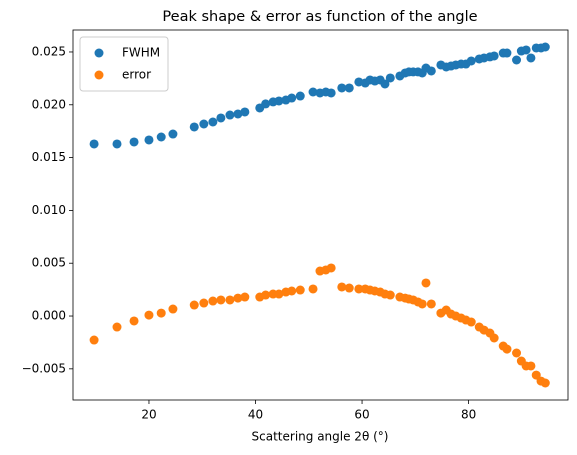  Describe the element at coordinates (468, 415) in the screenshot. I see `x-tick-label: 80` at that location.